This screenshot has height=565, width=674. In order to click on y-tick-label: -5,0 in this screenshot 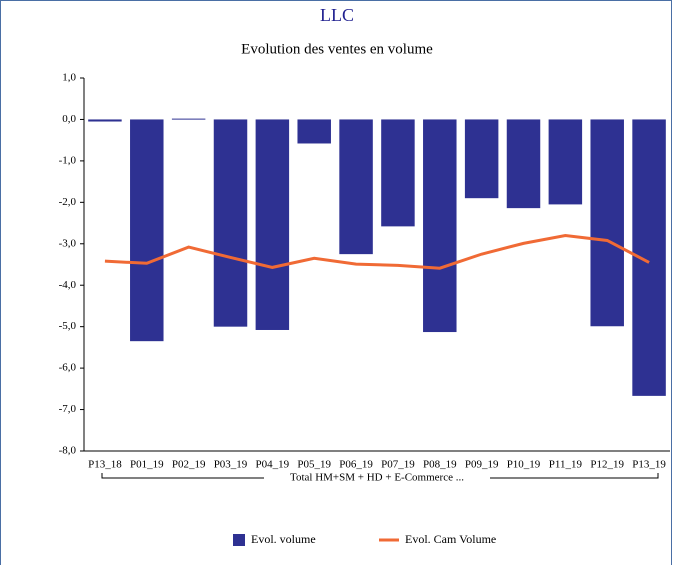, I will do `click(68, 326)`.